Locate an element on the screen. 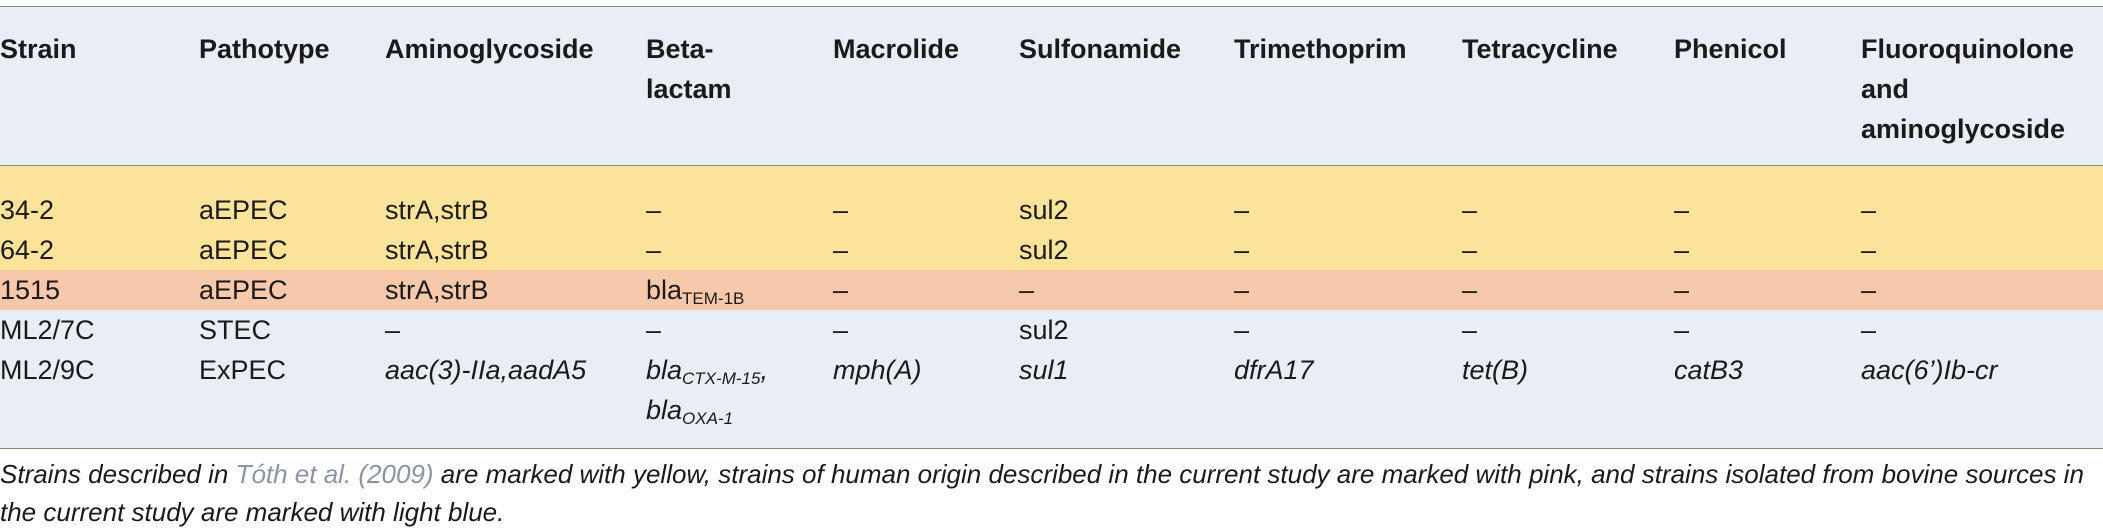 Image resolution: width=2103 pixels, height=531 pixels. header-pathotype: Pathotype is located at coordinates (292, 86).